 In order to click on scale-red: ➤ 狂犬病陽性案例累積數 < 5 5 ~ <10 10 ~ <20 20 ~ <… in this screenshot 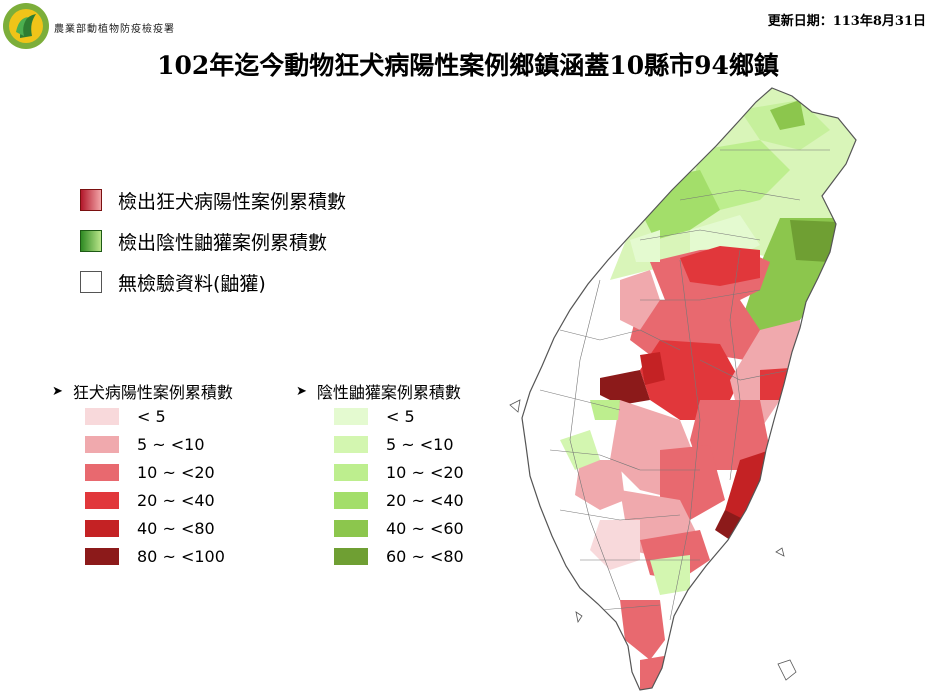, I will do `click(142, 475)`.